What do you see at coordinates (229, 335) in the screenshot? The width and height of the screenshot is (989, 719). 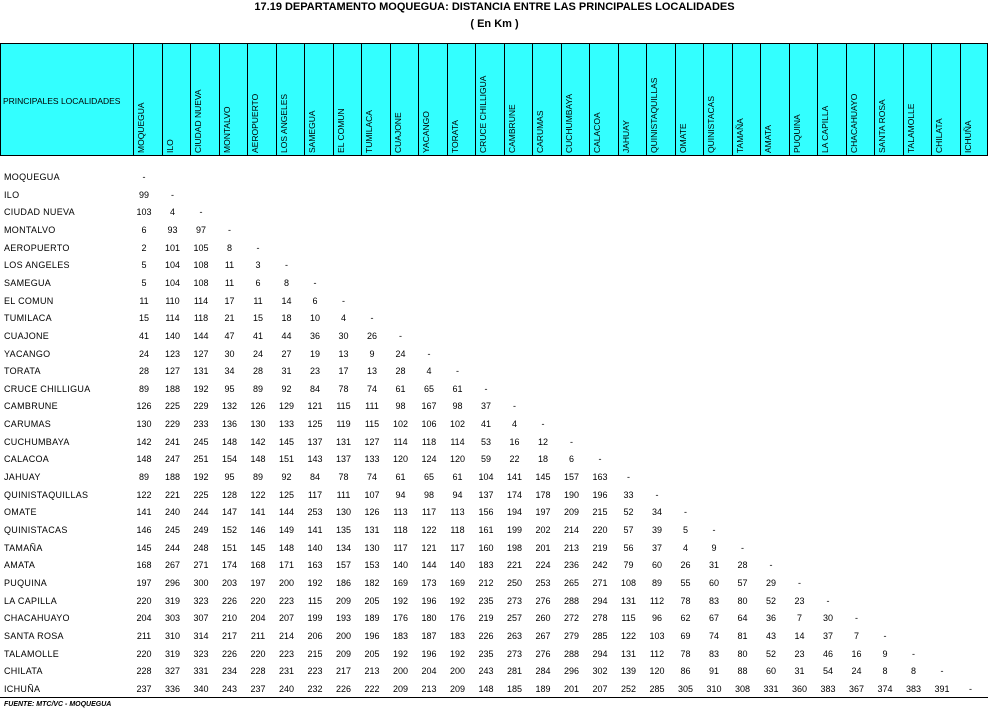 I see `cell: 47` at bounding box center [229, 335].